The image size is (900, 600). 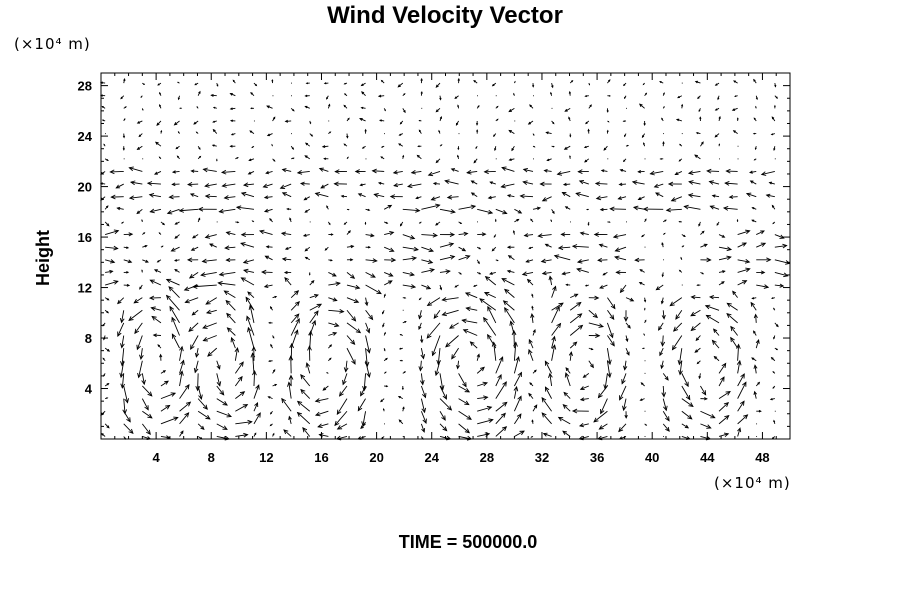 I want to click on y-tick-label: 24, so click(x=85, y=136).